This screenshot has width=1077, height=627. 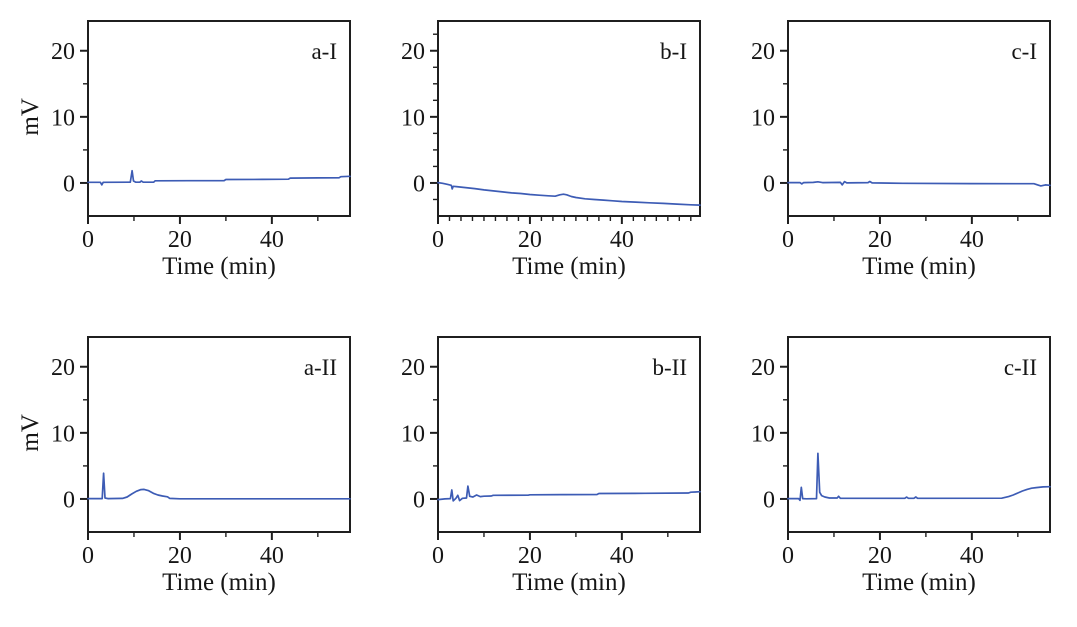 What do you see at coordinates (673, 51) in the screenshot?
I see `panel-label: b-I` at bounding box center [673, 51].